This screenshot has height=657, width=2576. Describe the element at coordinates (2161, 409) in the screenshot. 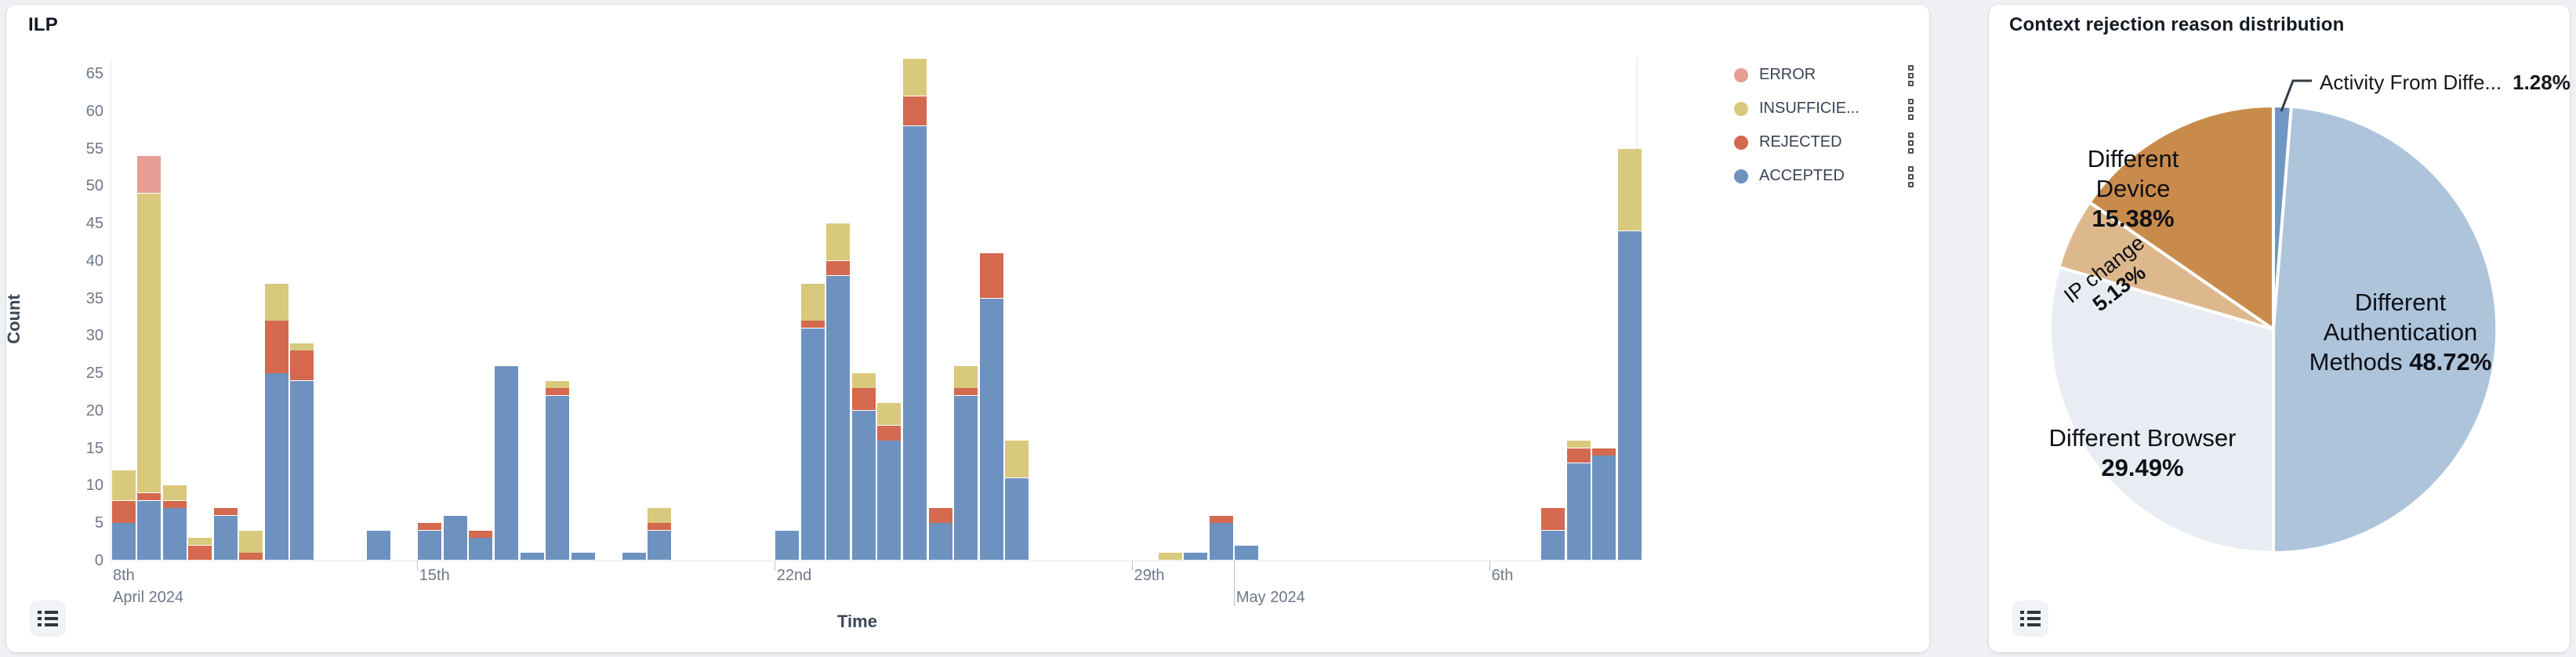

I see `pie-slice-different-browser: Different Browser 29.49%` at that location.